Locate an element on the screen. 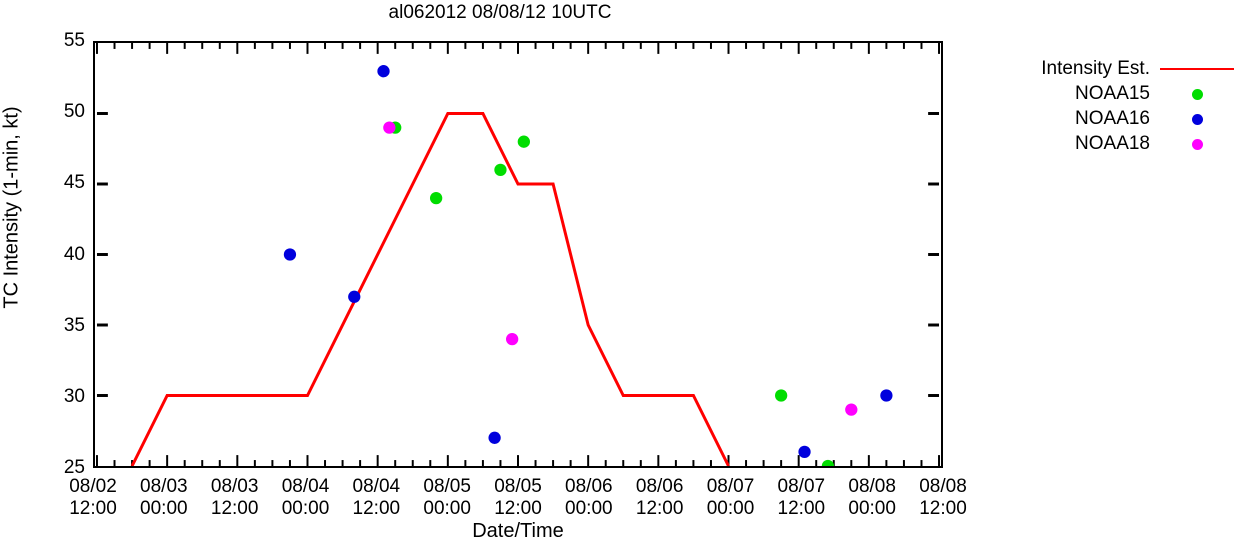 The image size is (1236, 543). x-tick-label: 08/04 00:00 is located at coordinates (306, 498).